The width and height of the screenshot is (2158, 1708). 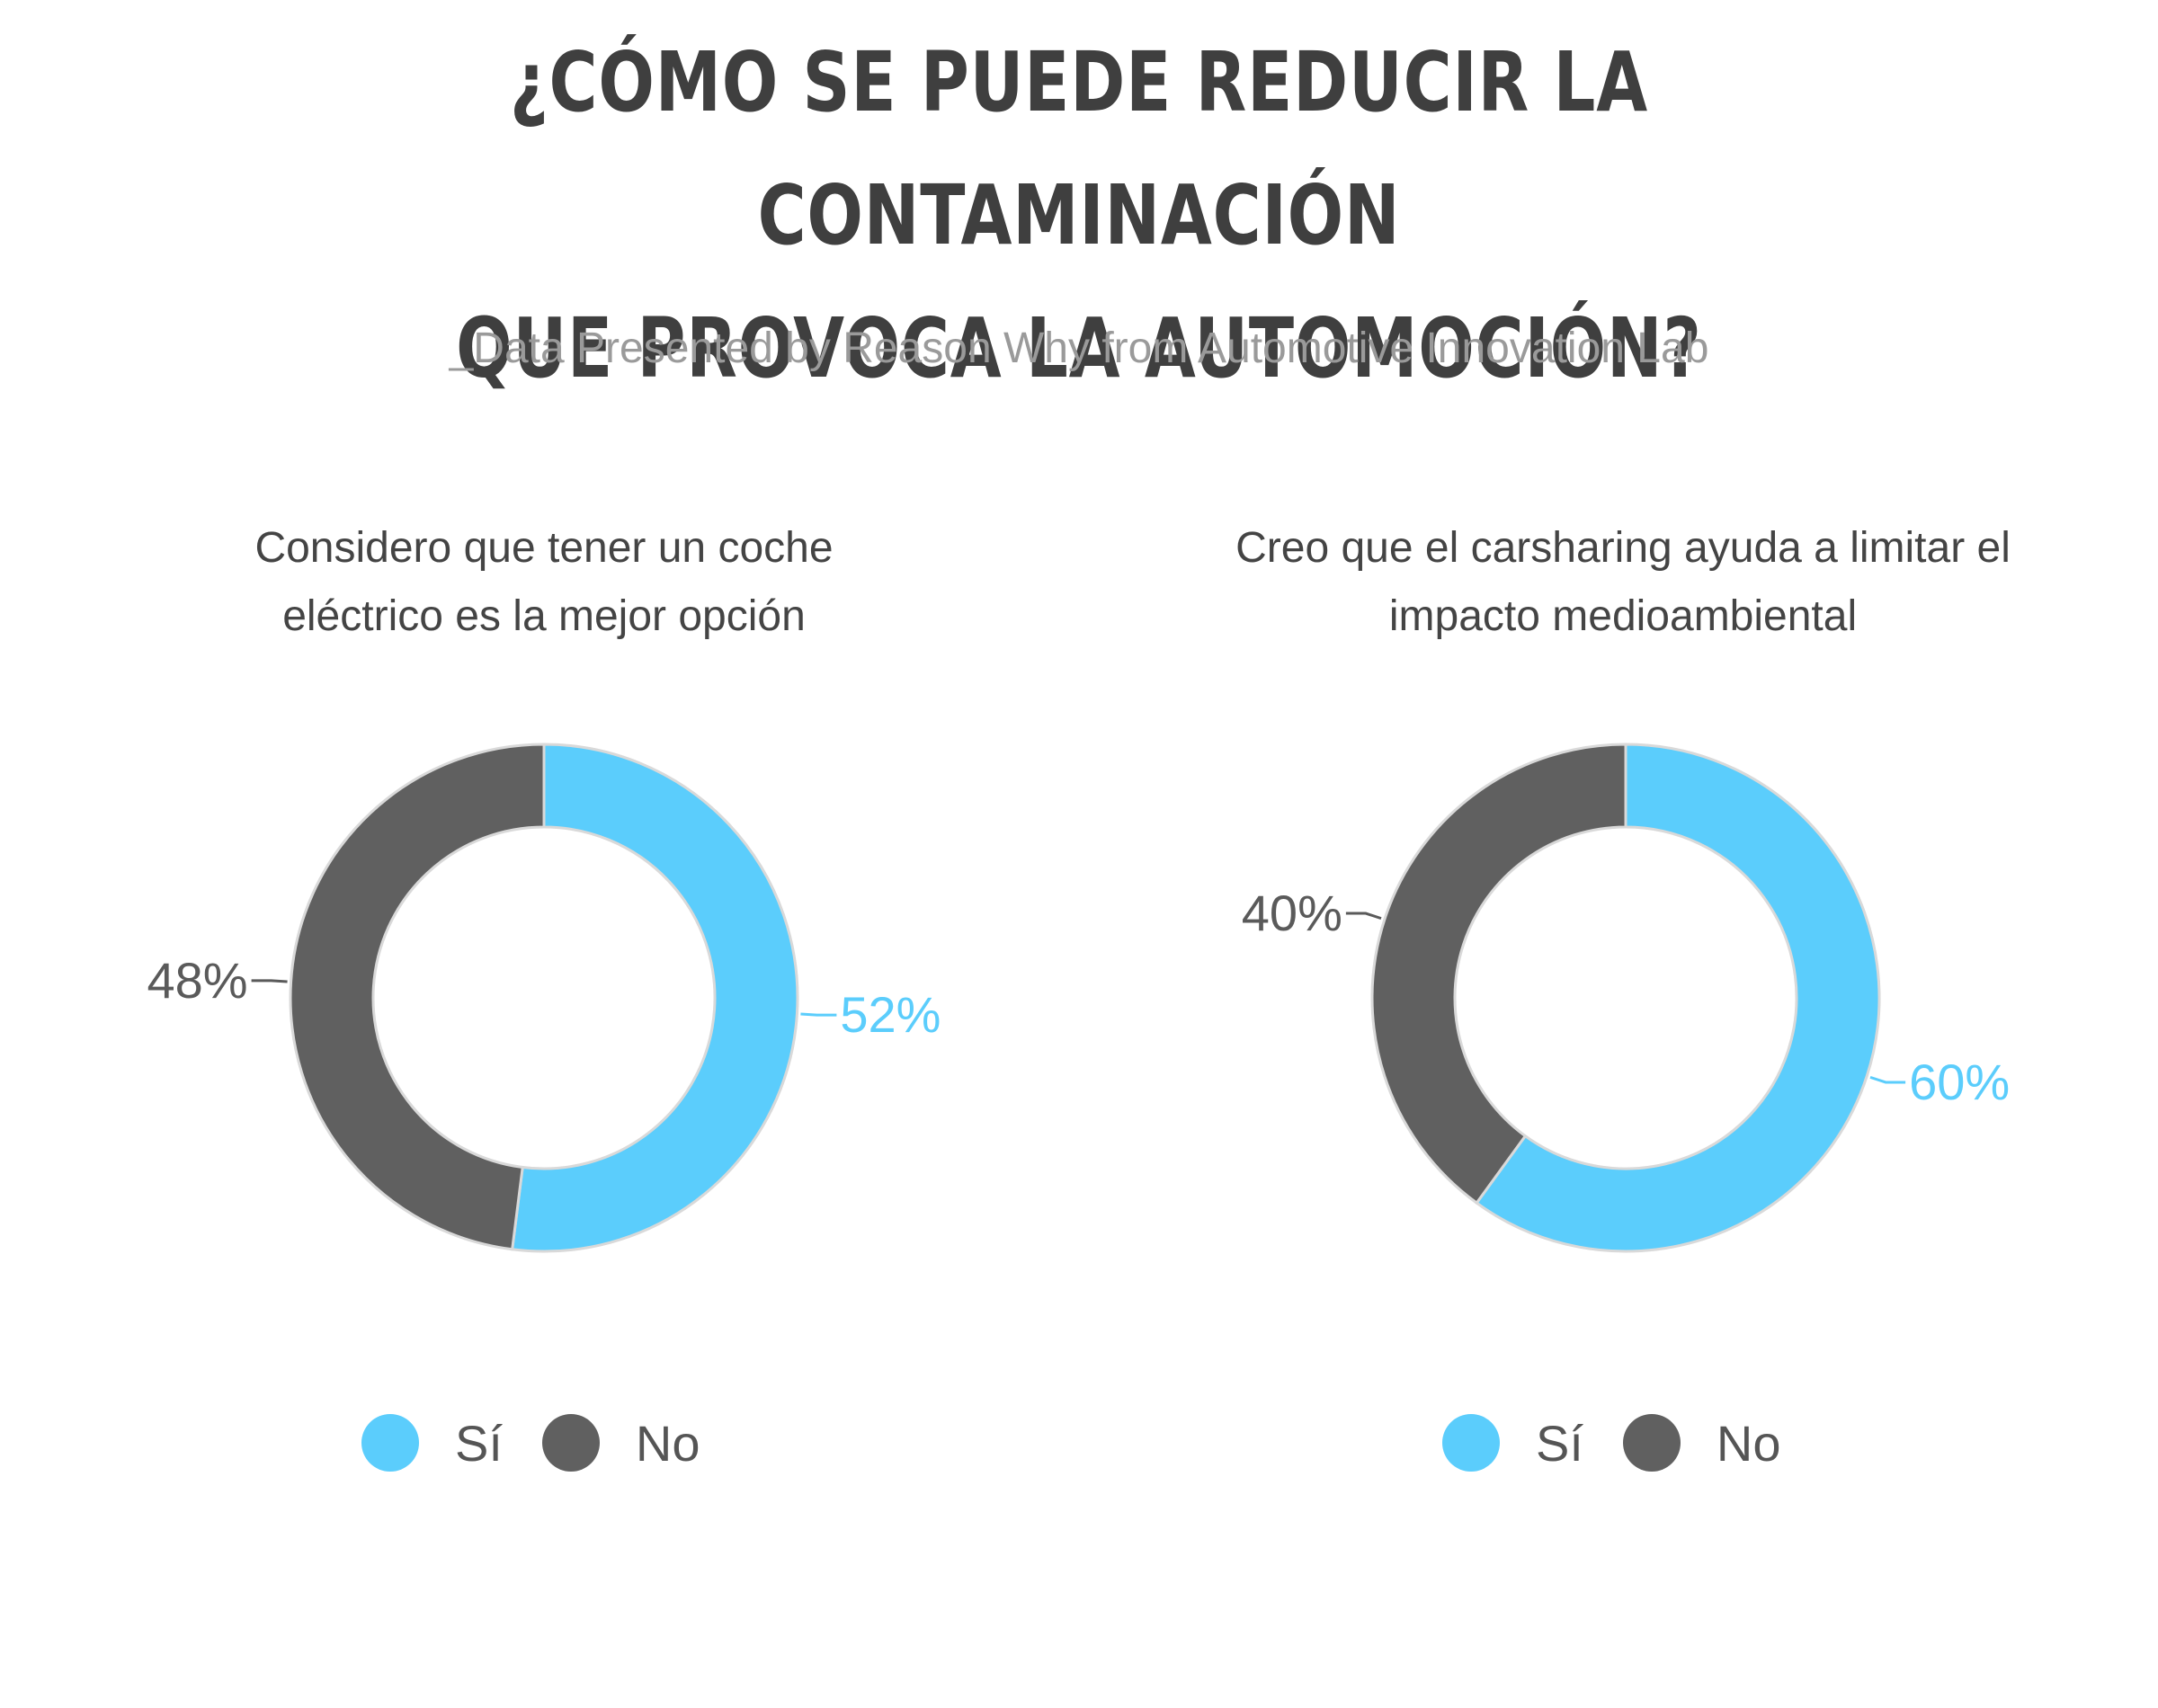 I want to click on page-title-line-2: QUE PROVOCA LA AUTOMOCIÓN?, so click(x=1079, y=348).